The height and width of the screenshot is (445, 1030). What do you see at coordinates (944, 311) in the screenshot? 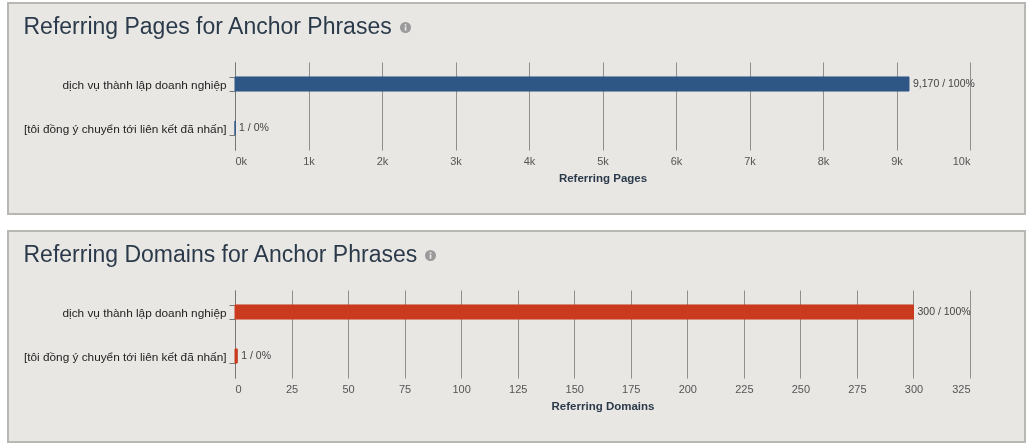
I see `data-label: 300 / 100%` at bounding box center [944, 311].